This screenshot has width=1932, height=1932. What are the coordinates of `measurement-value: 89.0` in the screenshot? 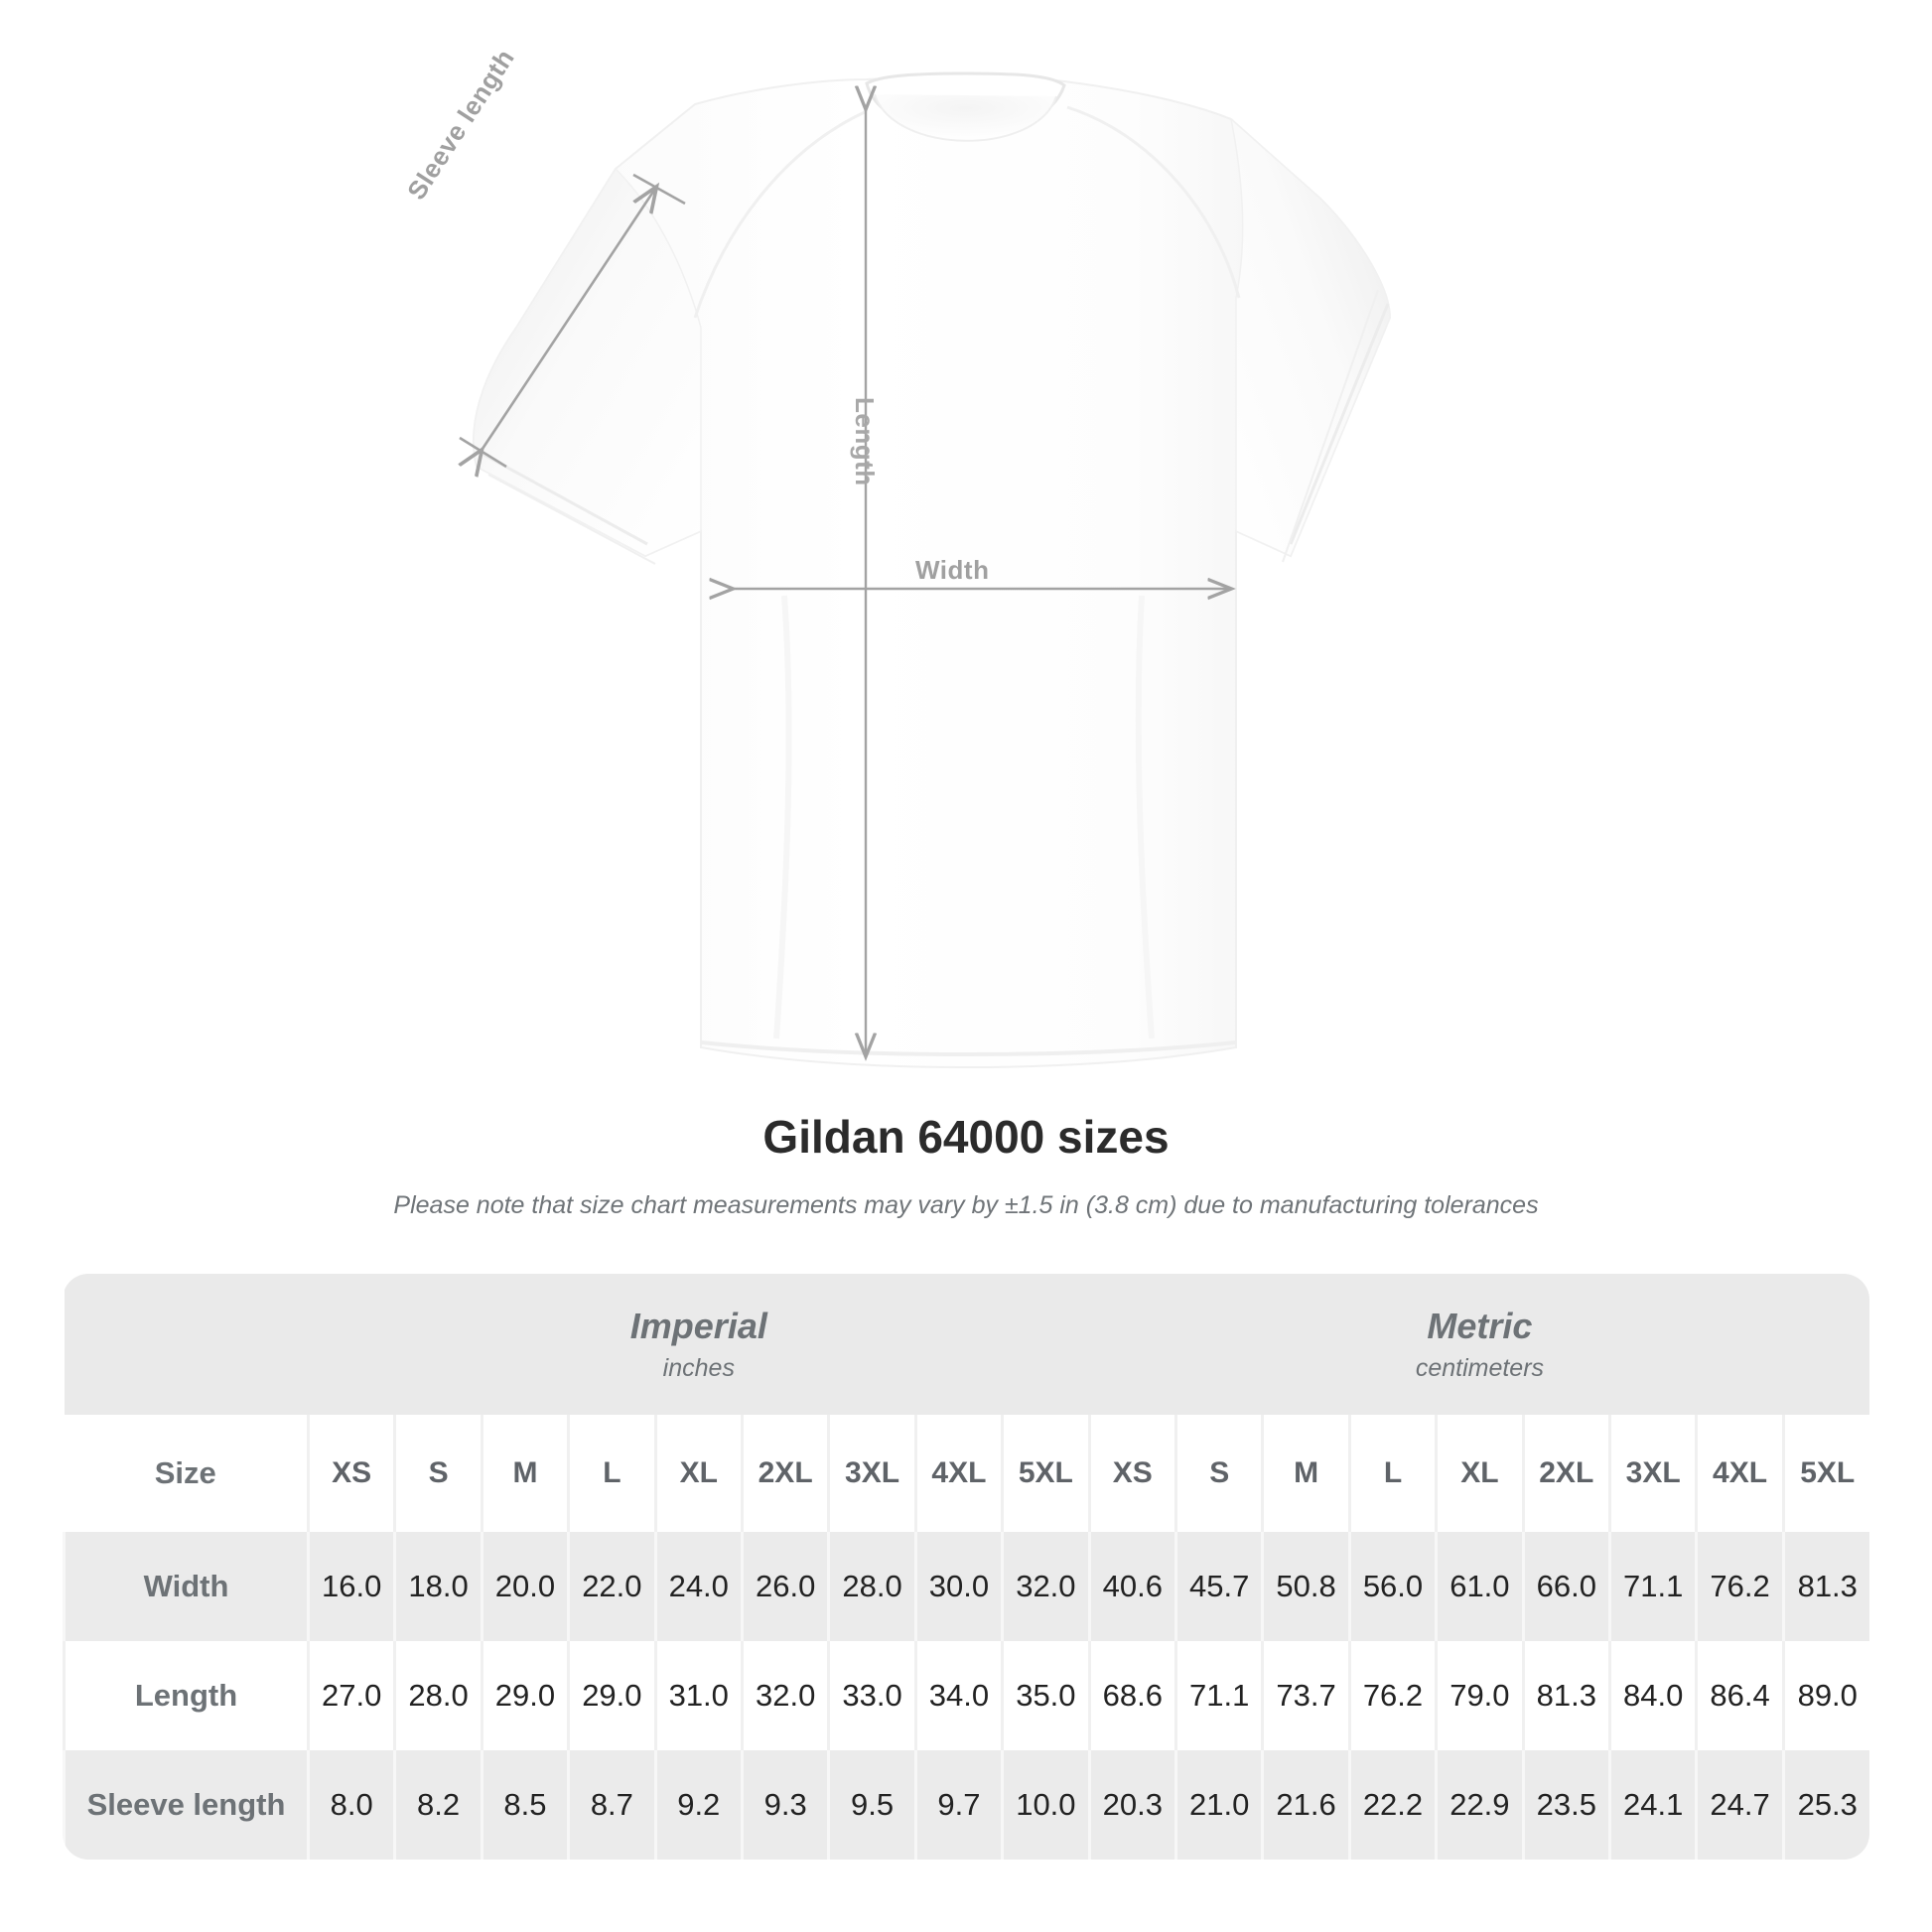 It's located at (1828, 1695).